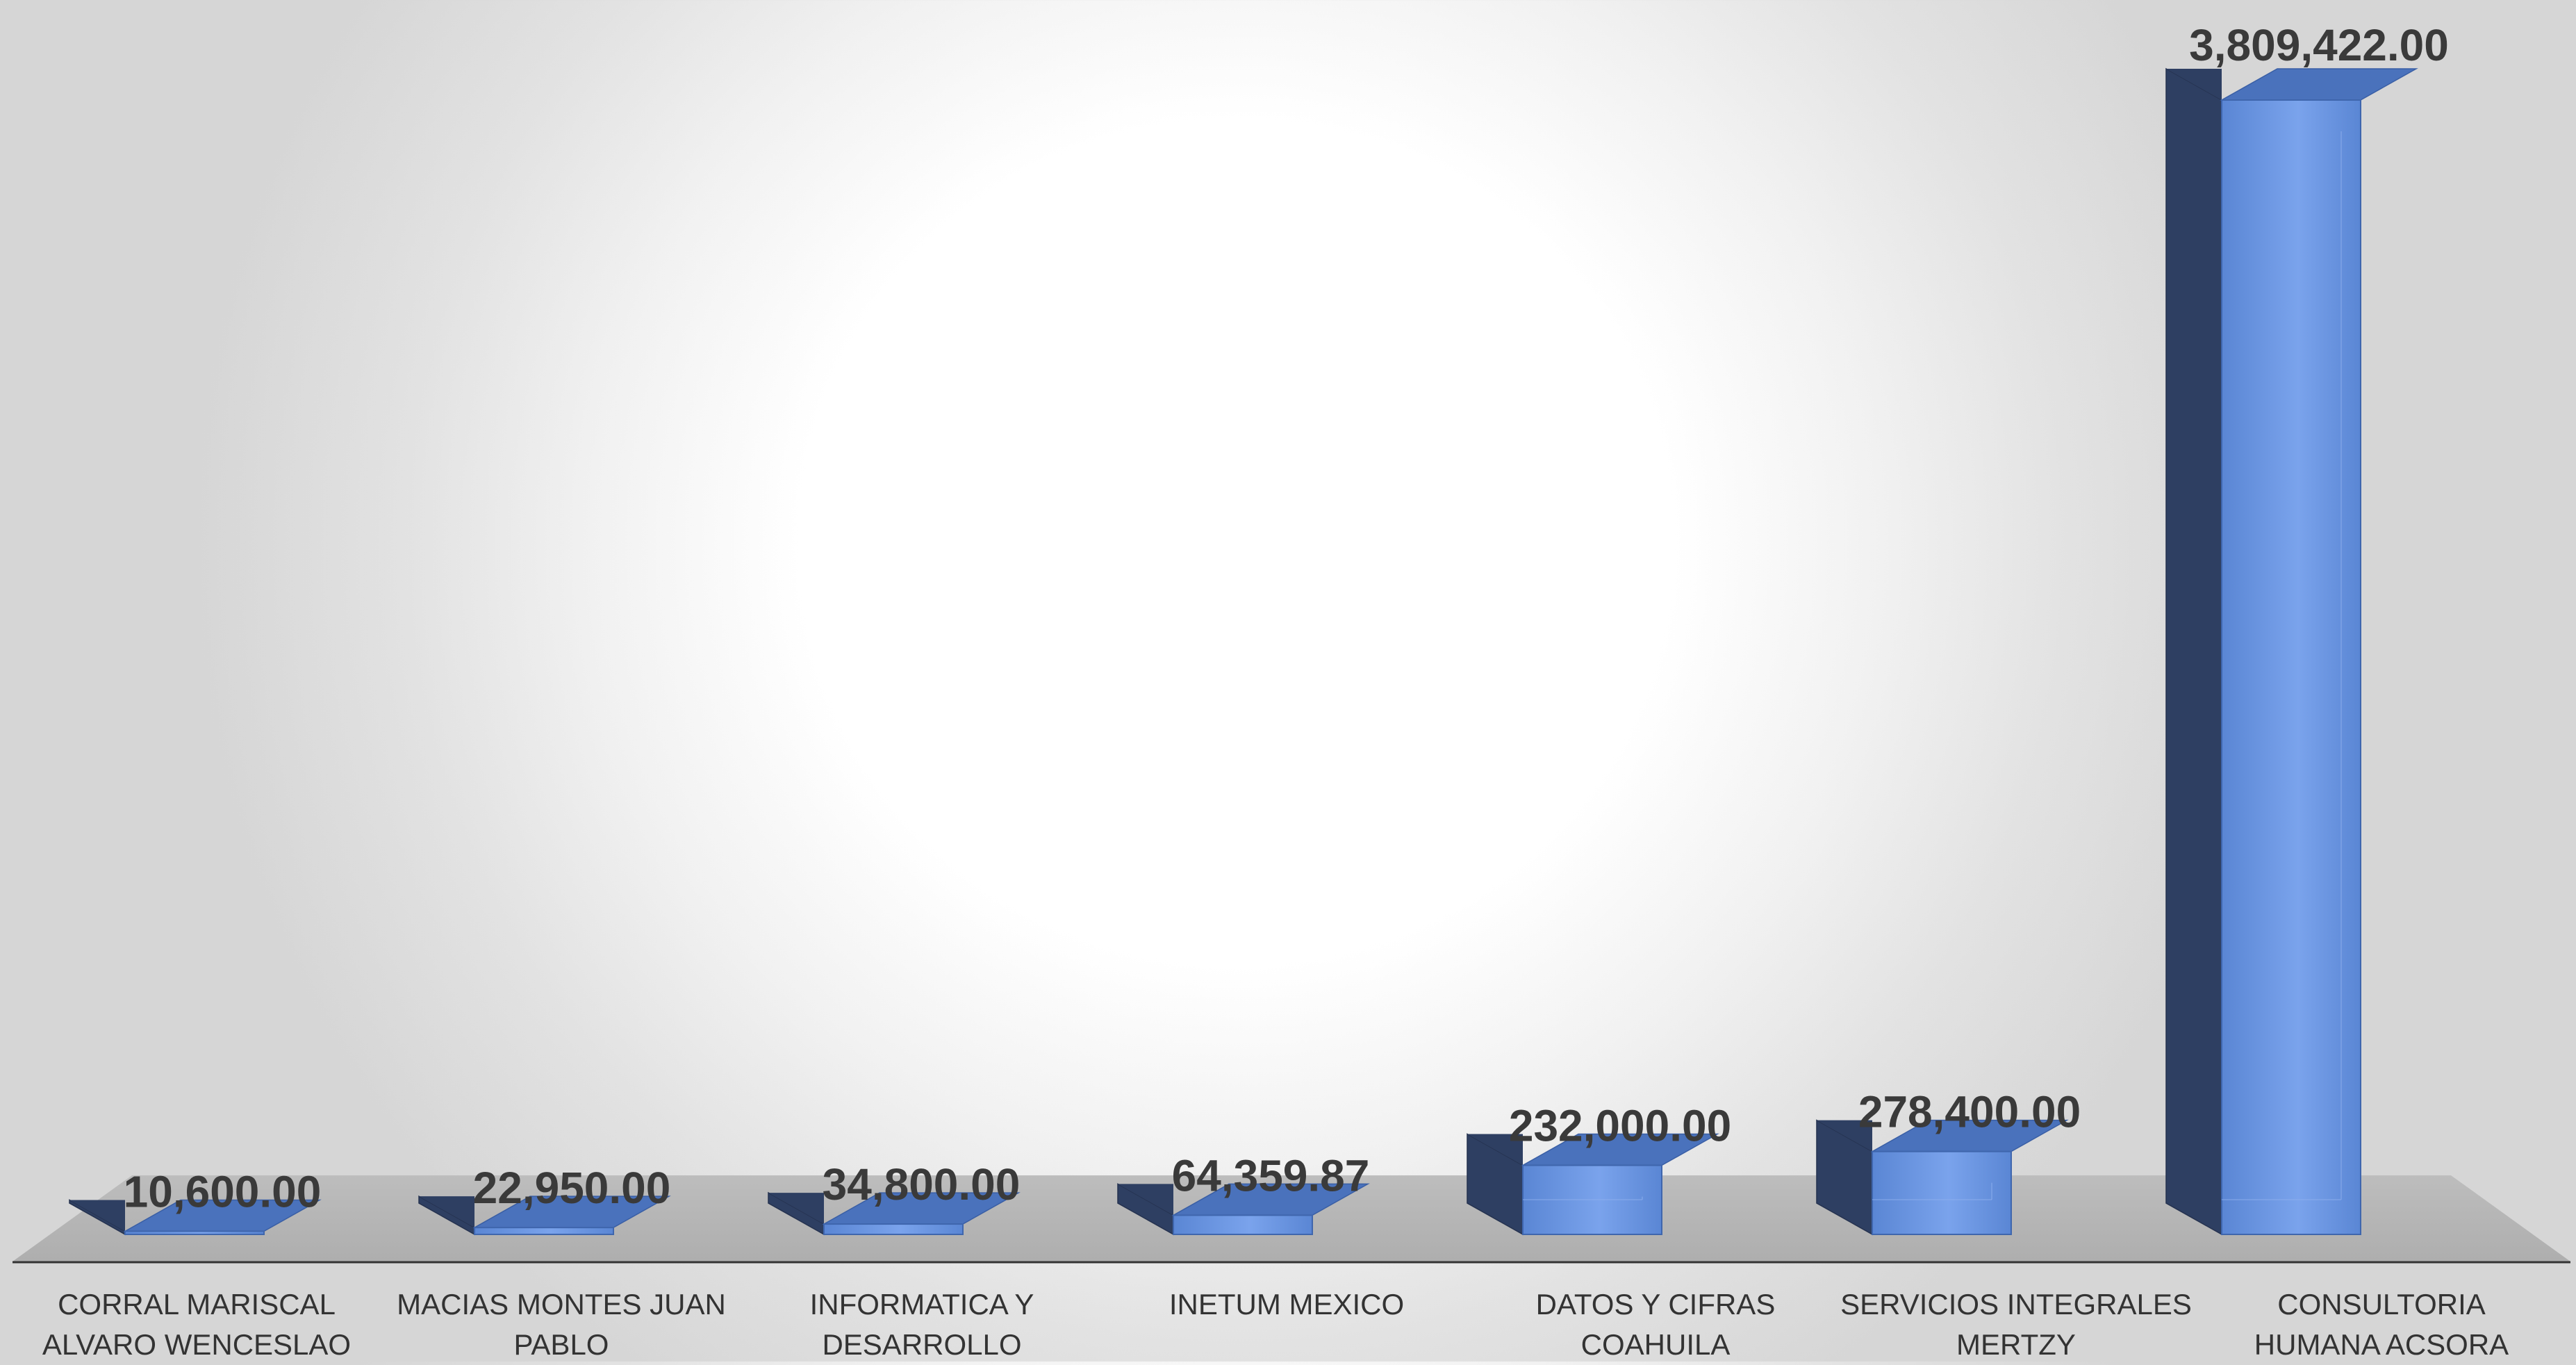 This screenshot has height=1365, width=2576. What do you see at coordinates (1656, 1325) in the screenshot?
I see `category-label-5: DATOS Y CIFRAS COAHUILA` at bounding box center [1656, 1325].